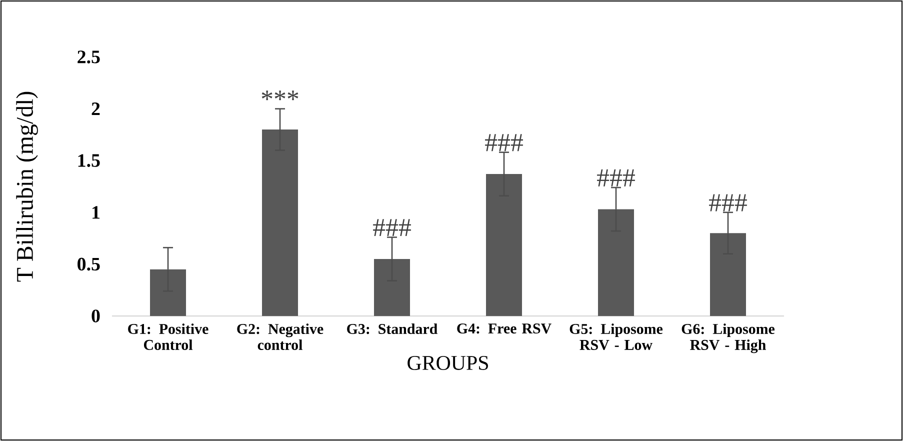 Image resolution: width=903 pixels, height=441 pixels. What do you see at coordinates (96, 316) in the screenshot?
I see `y-tick-label: 0` at bounding box center [96, 316].